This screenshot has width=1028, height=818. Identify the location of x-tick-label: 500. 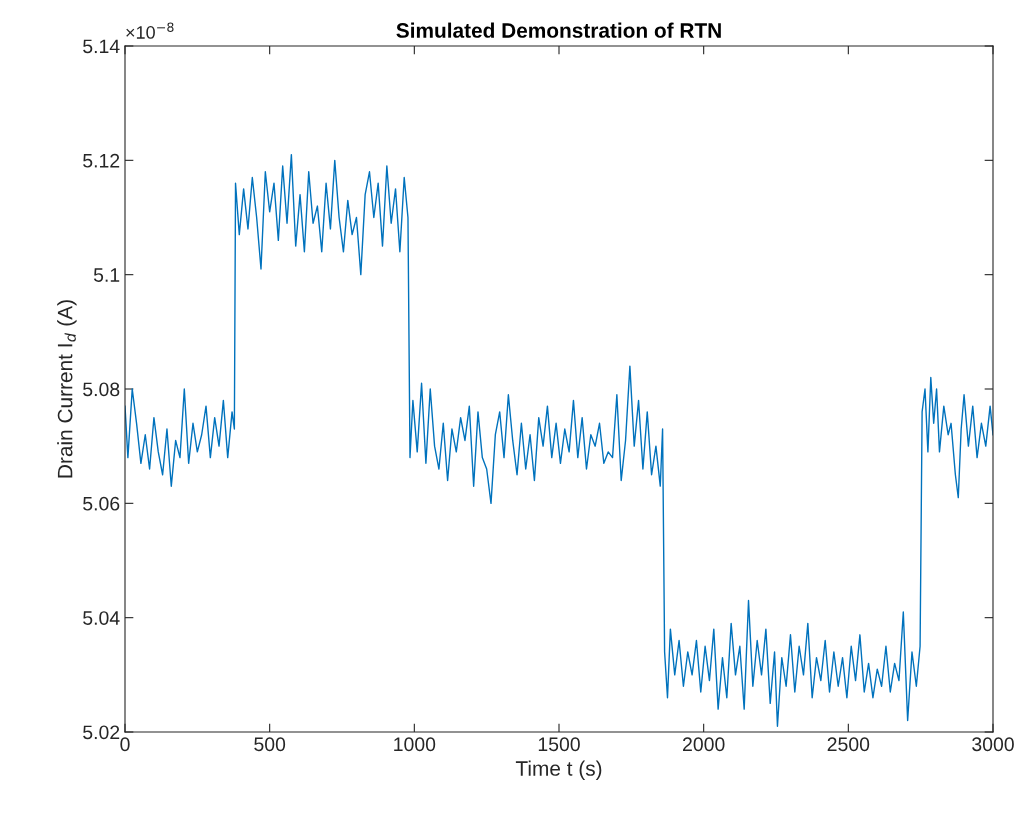
(270, 744).